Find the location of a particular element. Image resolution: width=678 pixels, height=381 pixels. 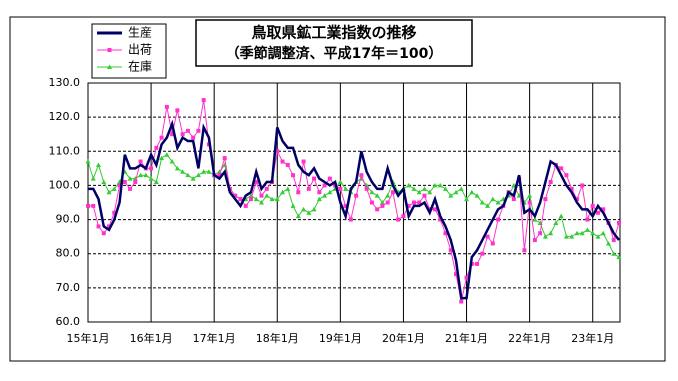

x-tick-label: 20年1月 is located at coordinates (403, 338).